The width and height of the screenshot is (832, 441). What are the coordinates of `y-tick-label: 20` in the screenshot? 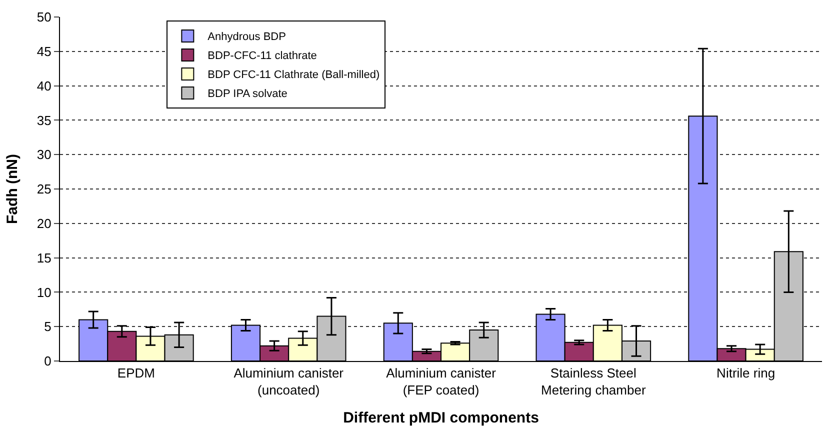 It's located at (44, 223).